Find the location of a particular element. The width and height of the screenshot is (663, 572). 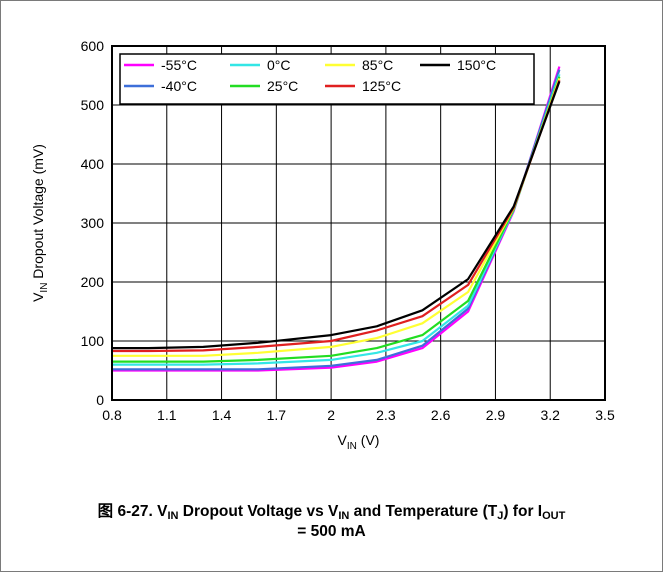

legend: -55°C 0°C 85°C 150°C -40°C 25°C 125°C is located at coordinates (327, 79).